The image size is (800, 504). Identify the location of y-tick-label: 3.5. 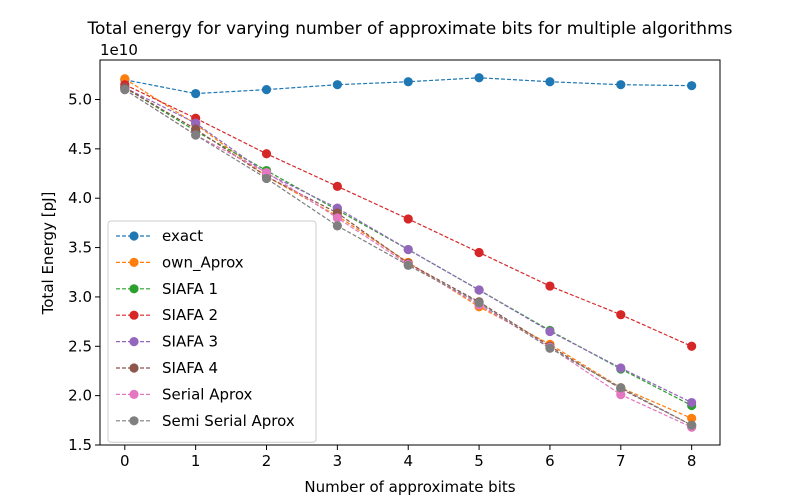
(80, 248).